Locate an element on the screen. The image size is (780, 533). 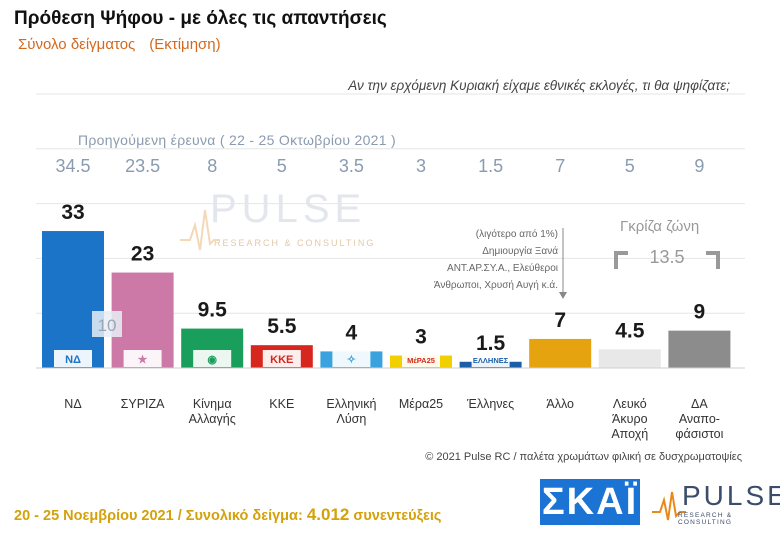
gray-zone-value: 13.5 is located at coordinates (667, 258).